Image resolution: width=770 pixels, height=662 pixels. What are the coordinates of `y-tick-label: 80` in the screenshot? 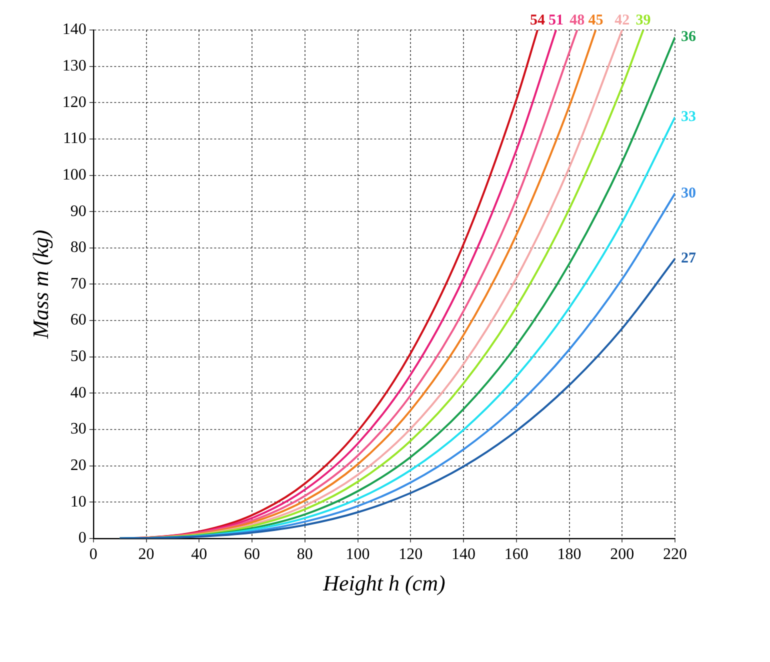 It's located at (78, 247).